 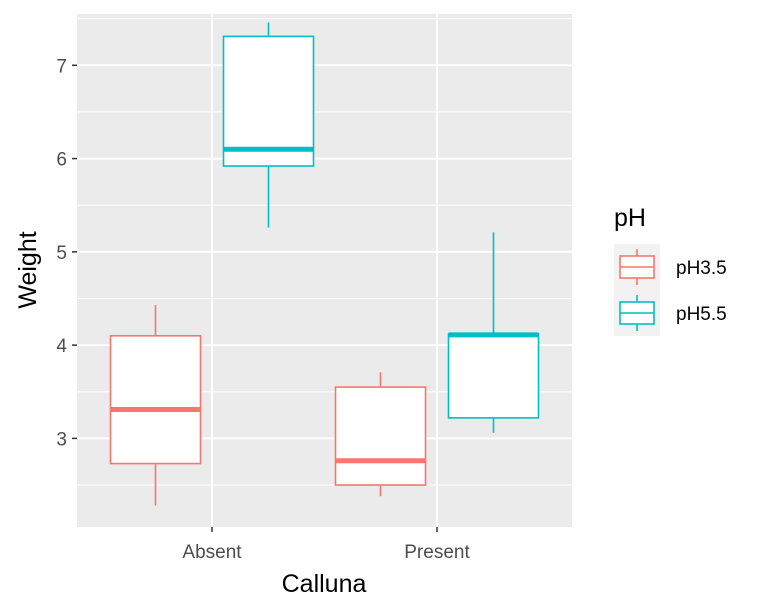 What do you see at coordinates (701, 268) in the screenshot?
I see `legend-label: pH3.5` at bounding box center [701, 268].